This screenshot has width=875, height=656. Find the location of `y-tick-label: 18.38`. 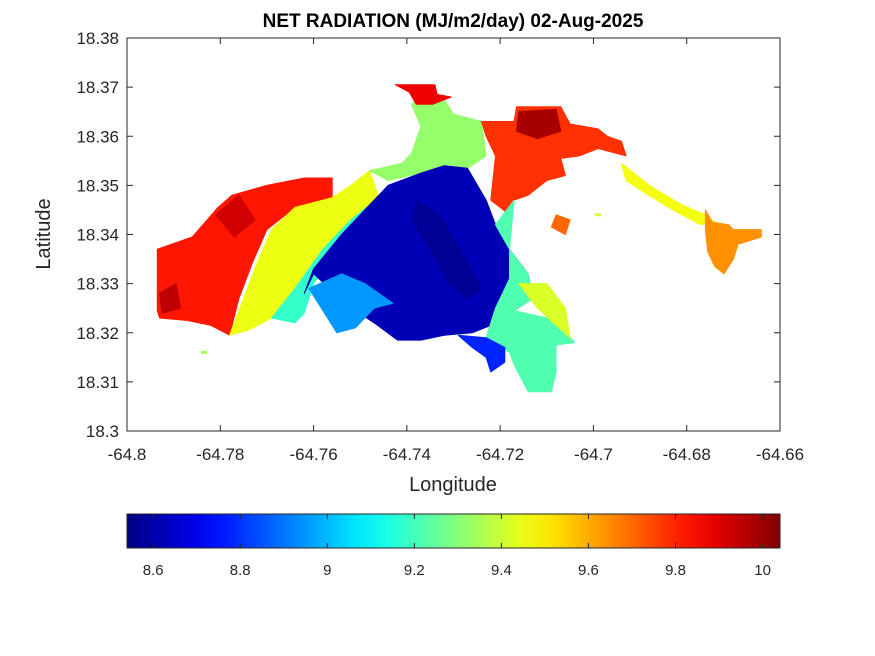

y-tick-label: 18.38 is located at coordinates (97, 38).